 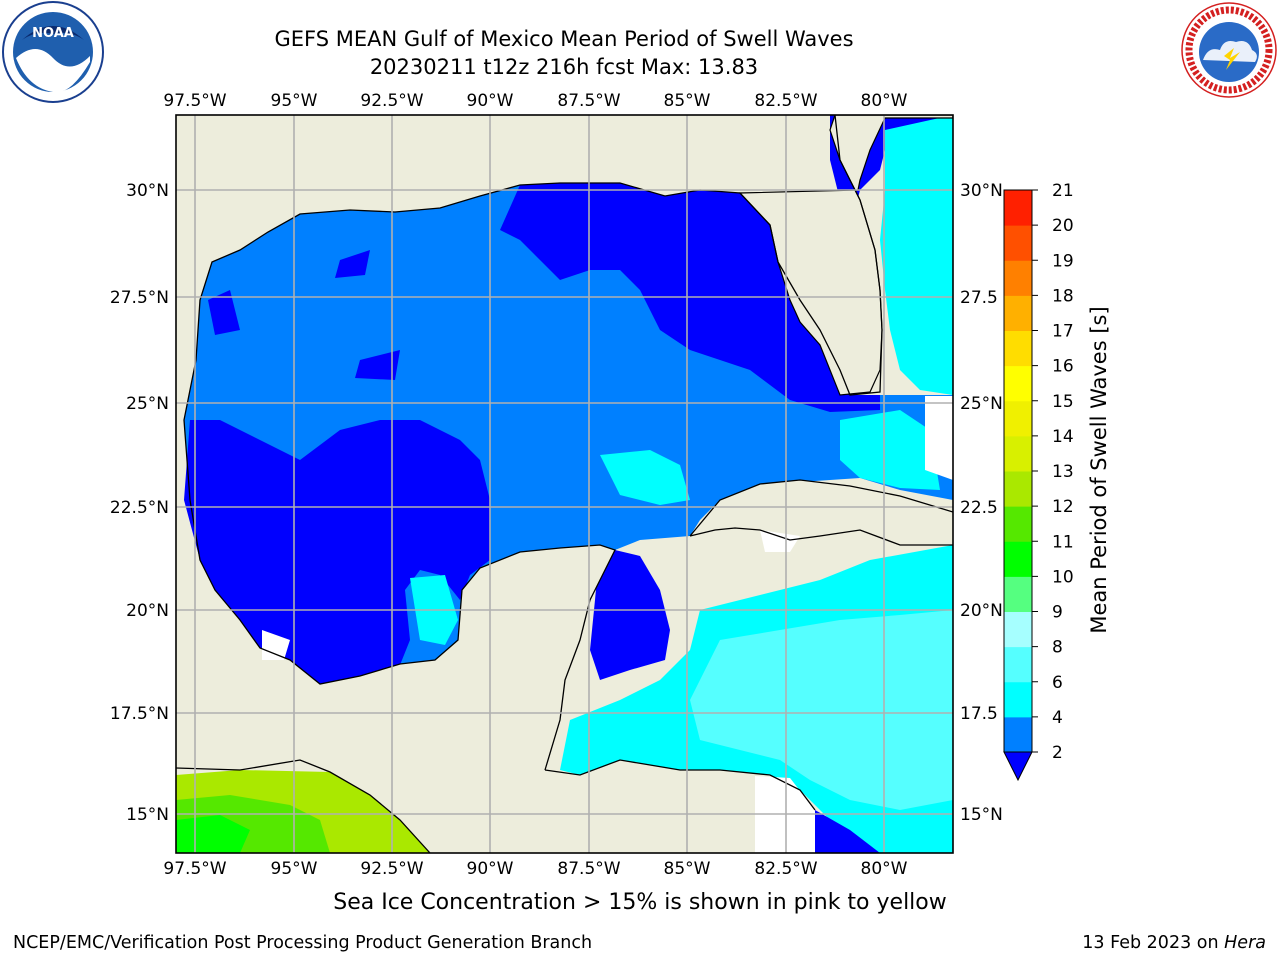 I want to click on pacific-coastline, so click(x=303, y=806).